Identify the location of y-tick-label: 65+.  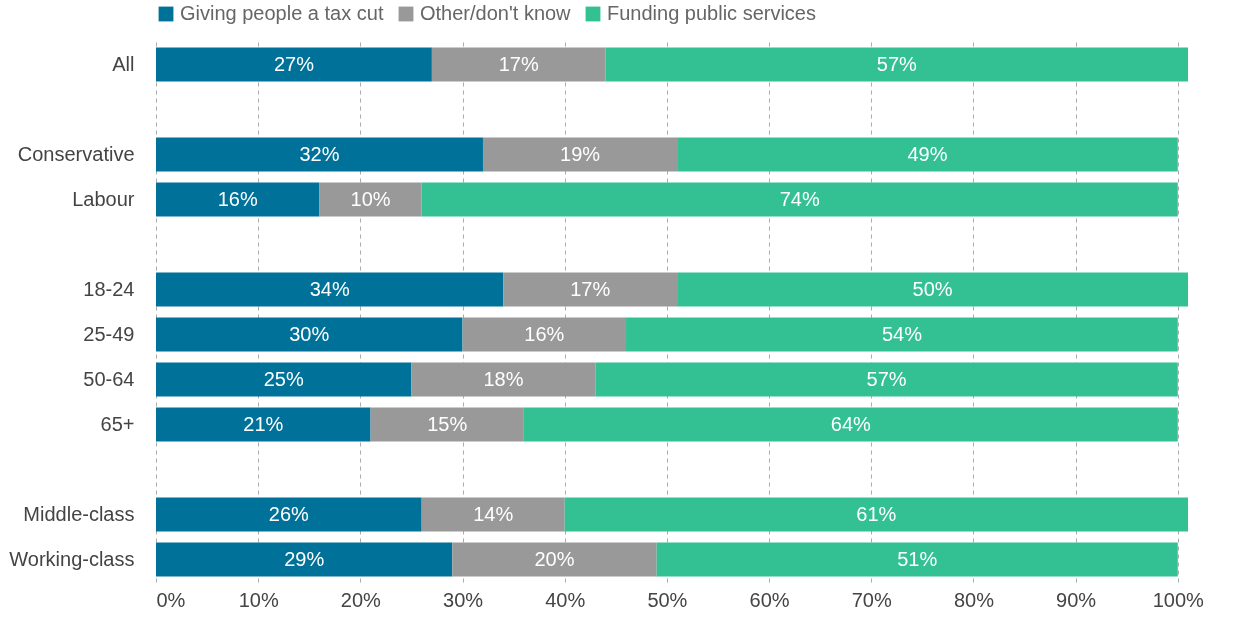
(117, 423).